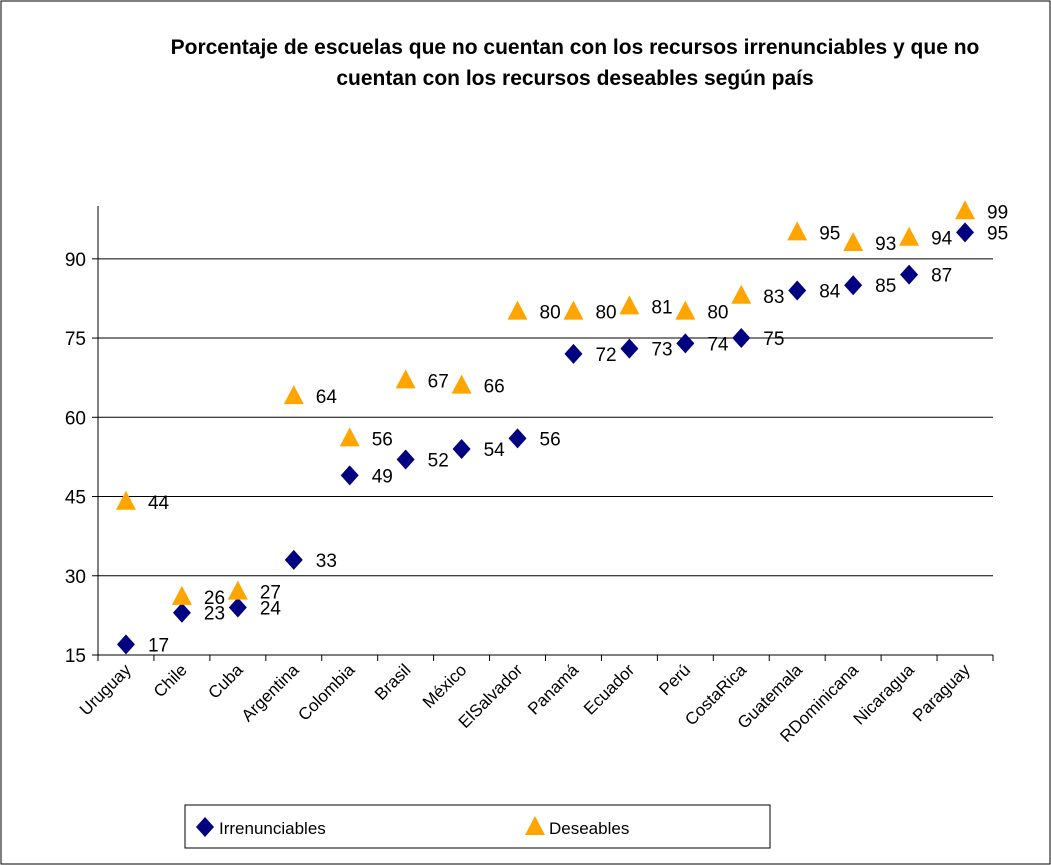  I want to click on data-label: 24, so click(271, 608).